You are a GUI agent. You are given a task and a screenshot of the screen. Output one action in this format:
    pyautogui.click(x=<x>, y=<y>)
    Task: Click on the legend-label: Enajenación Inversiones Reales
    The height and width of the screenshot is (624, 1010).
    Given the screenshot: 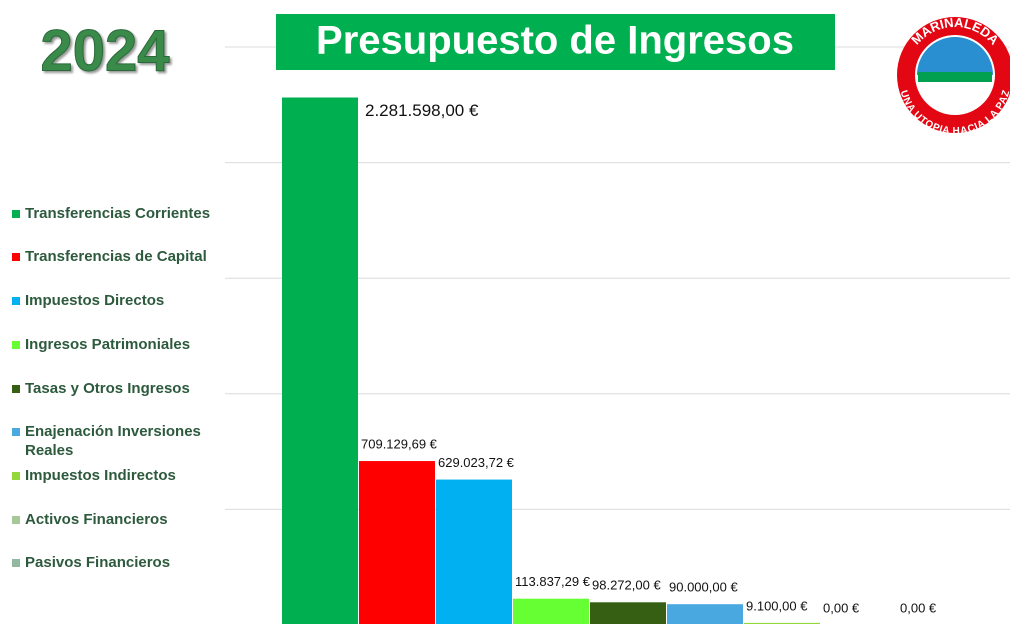 What is the action you would take?
    pyautogui.click(x=113, y=441)
    